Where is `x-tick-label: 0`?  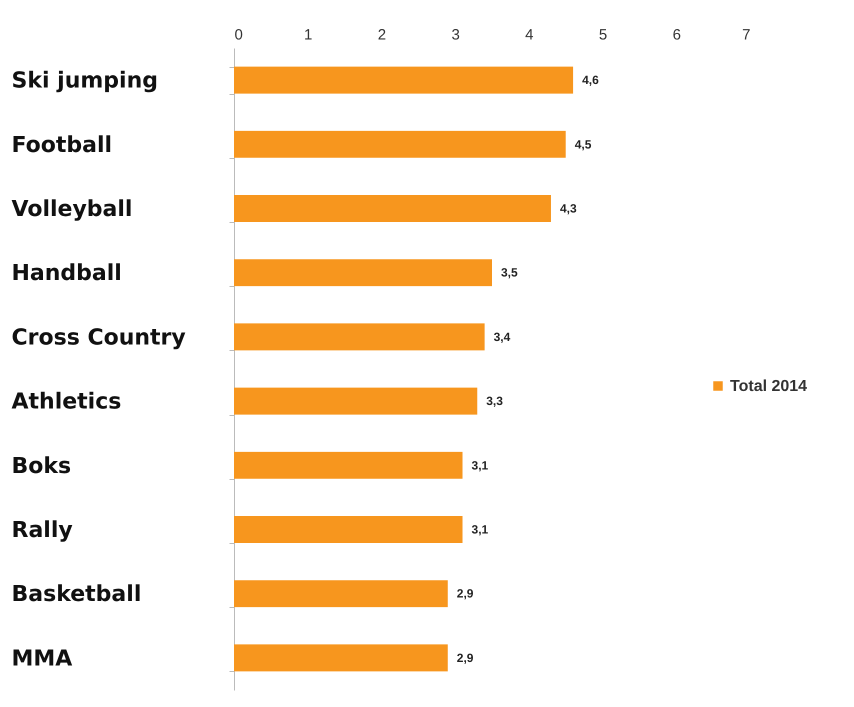 x-tick-label: 0 is located at coordinates (238, 35).